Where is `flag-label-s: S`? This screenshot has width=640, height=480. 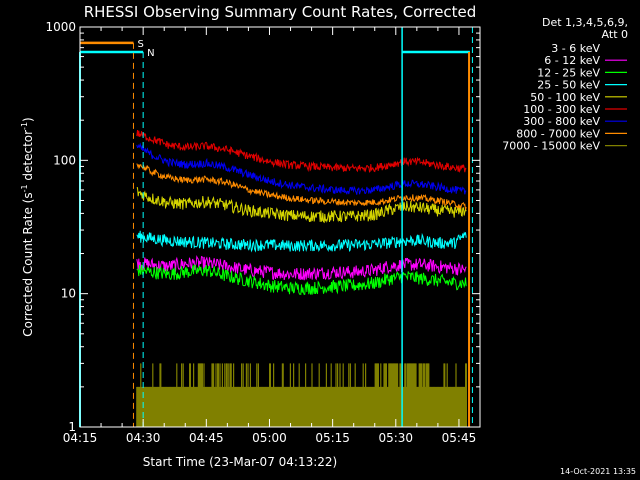
flag-label-s: S is located at coordinates (140, 44).